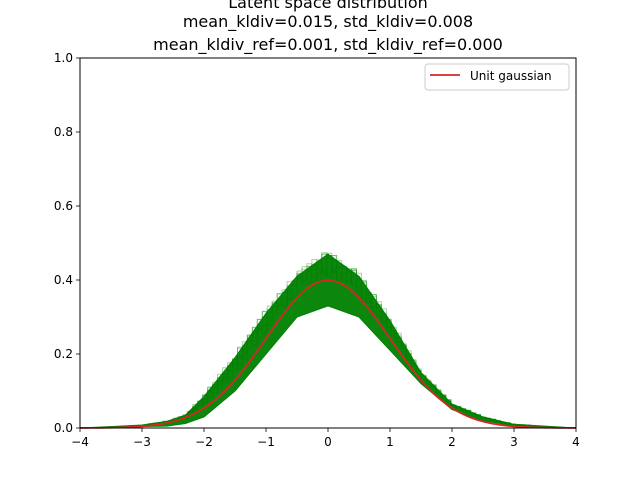 Image resolution: width=640 pixels, height=480 pixels. Describe the element at coordinates (514, 442) in the screenshot. I see `x-tick-label: 3` at that location.